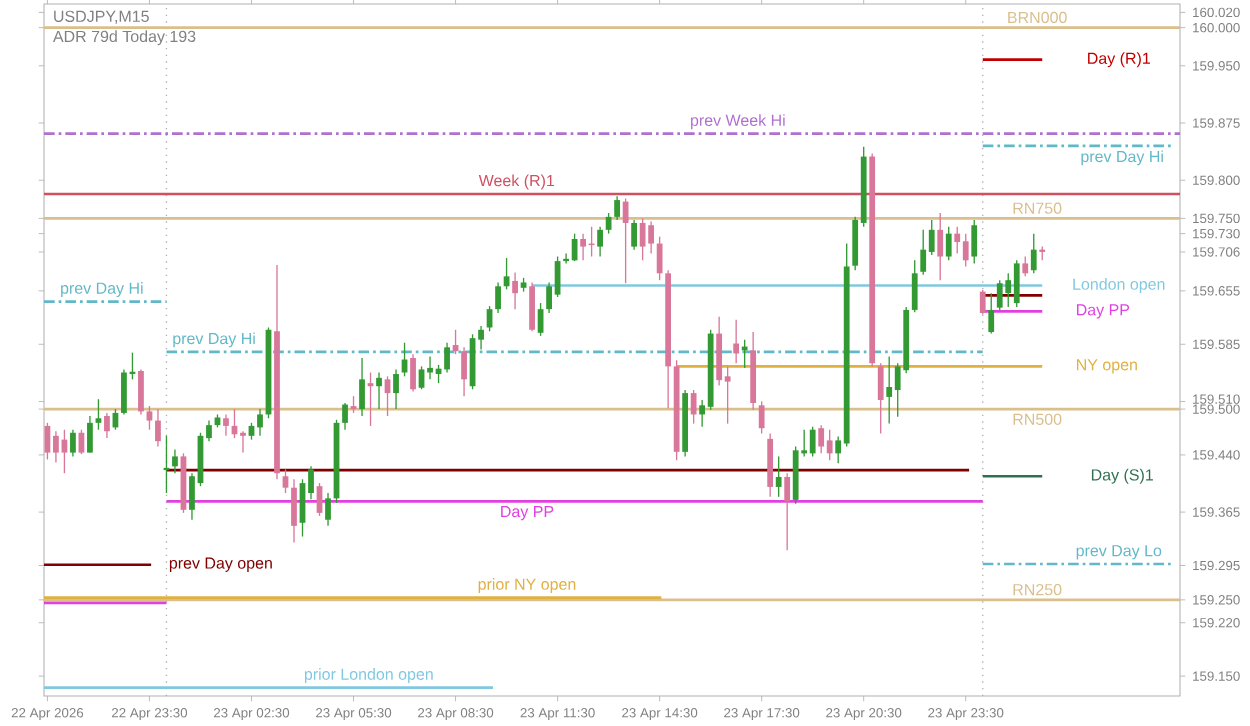 This screenshot has width=1250, height=726. I want to click on text: Day PP, so click(1103, 311).